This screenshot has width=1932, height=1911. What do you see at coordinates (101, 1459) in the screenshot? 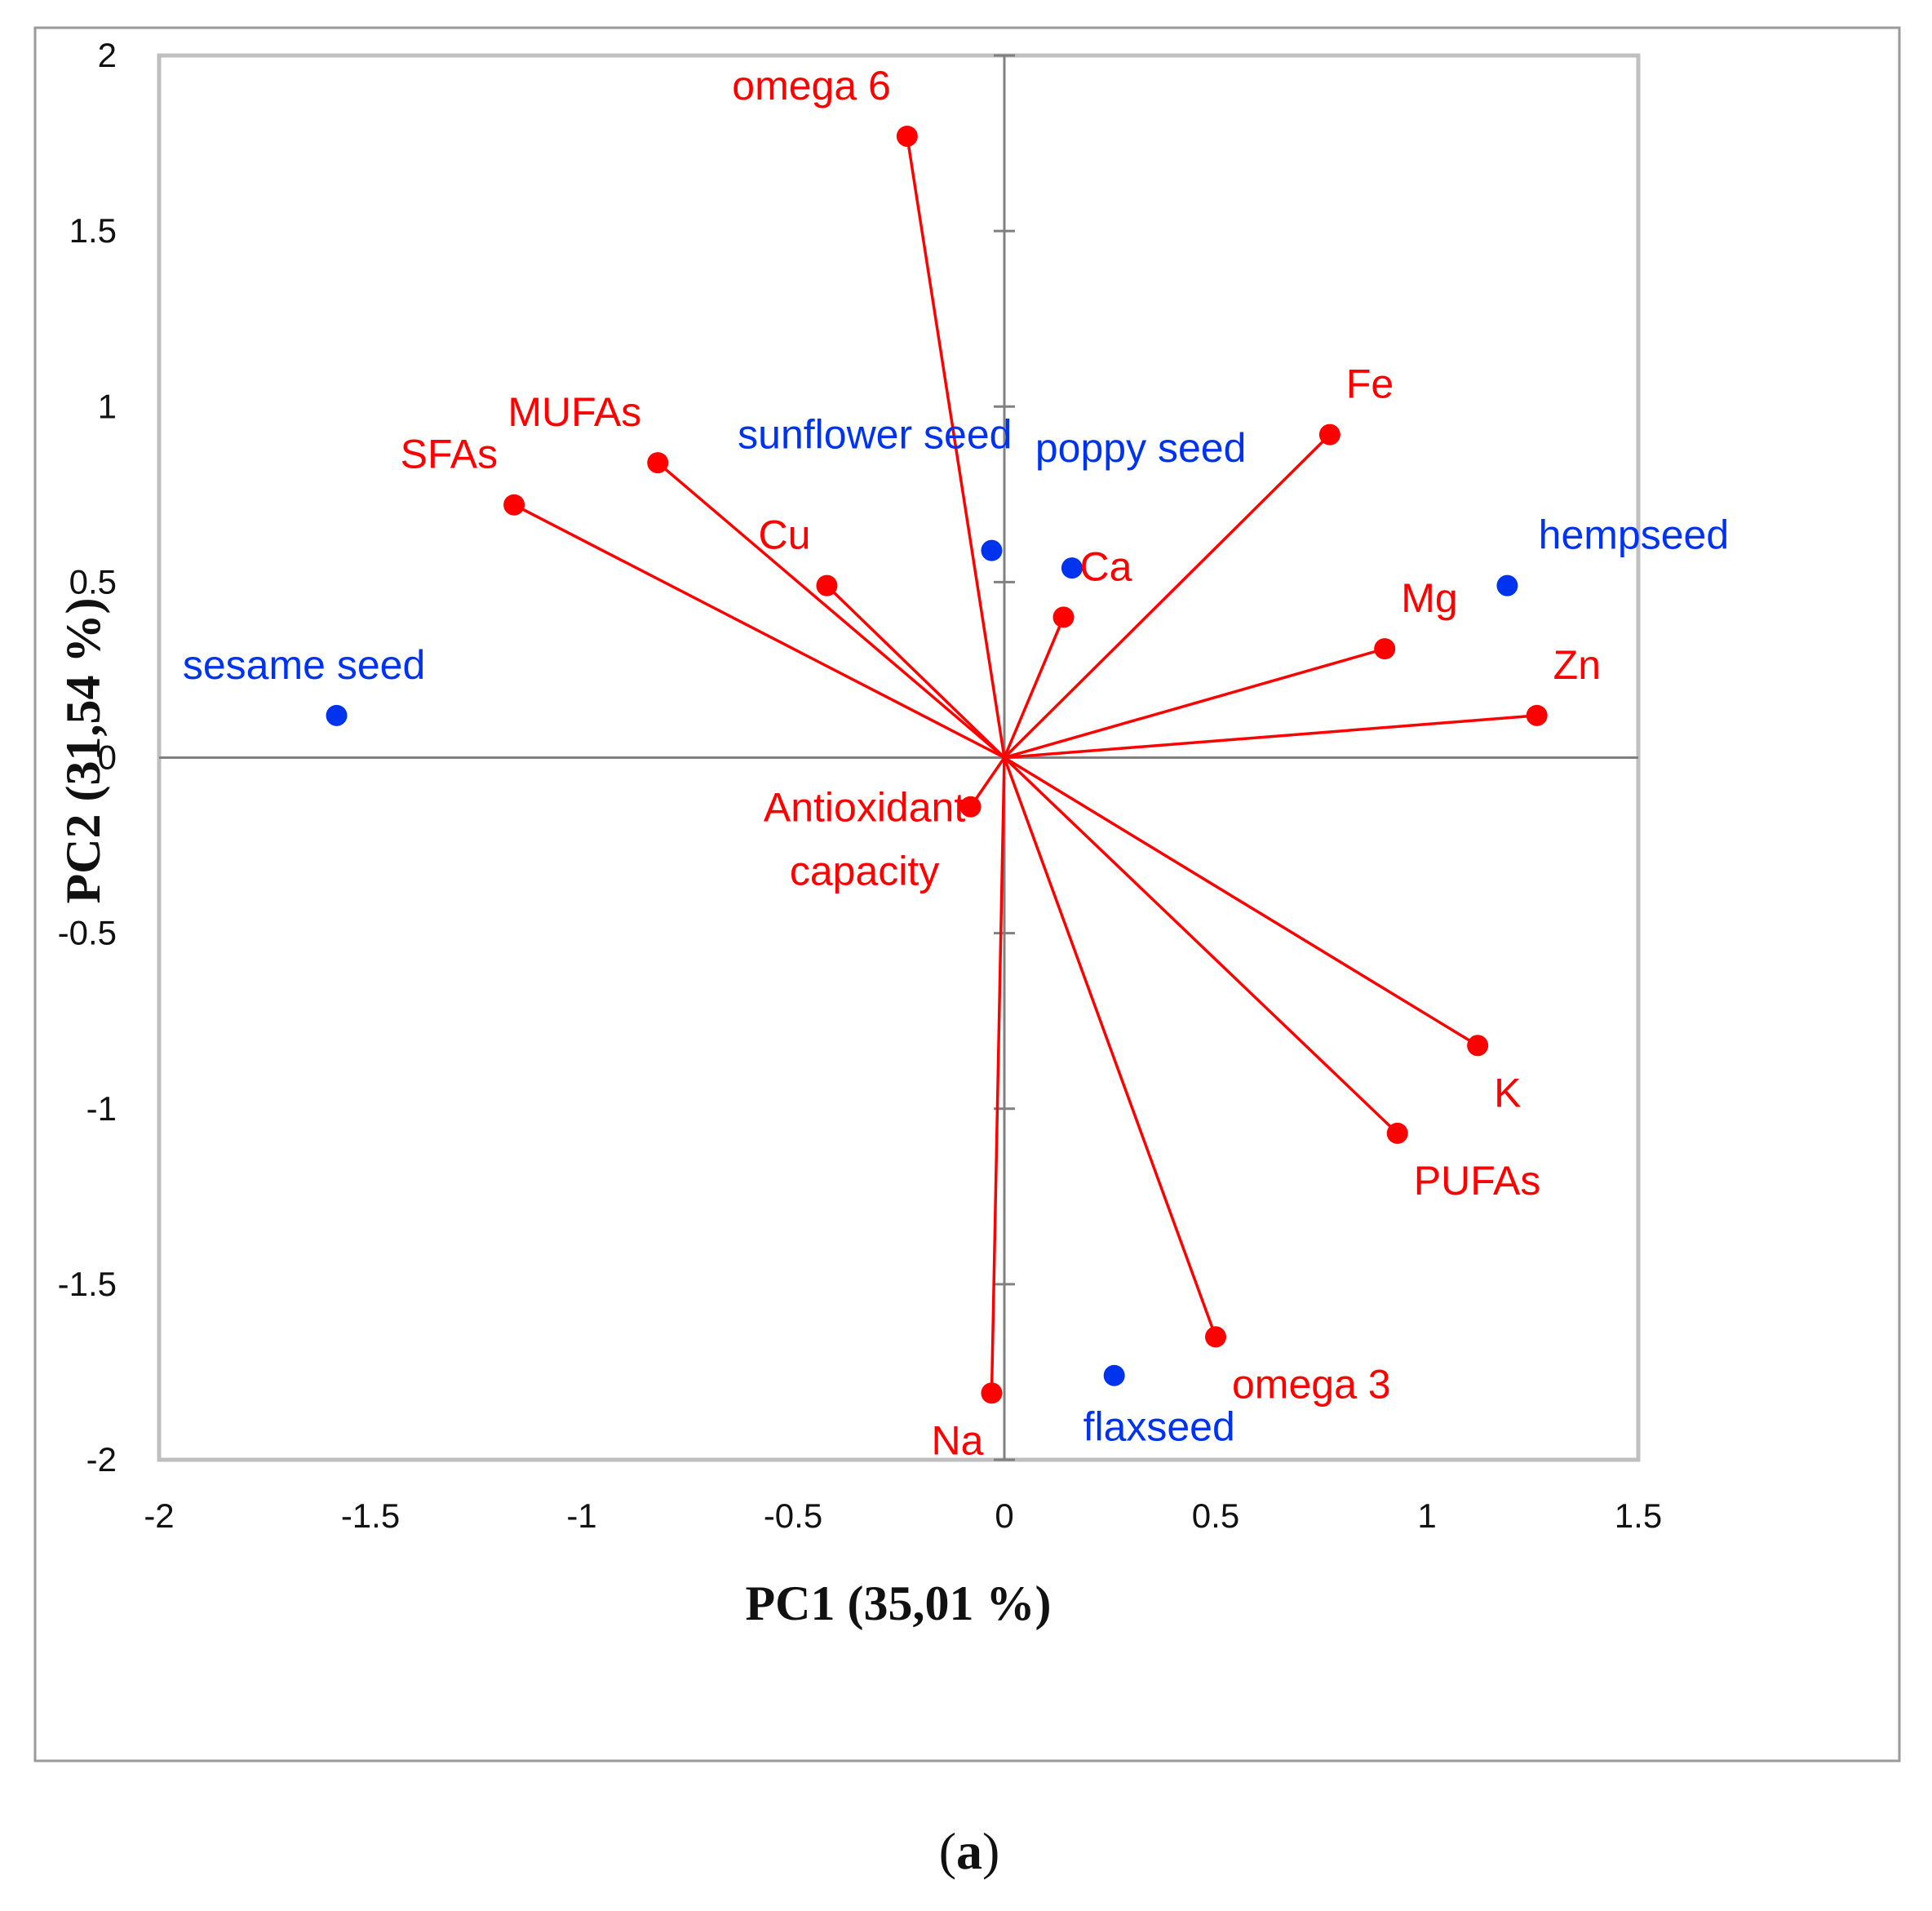
I see `y-tick-label: -2` at bounding box center [101, 1459].